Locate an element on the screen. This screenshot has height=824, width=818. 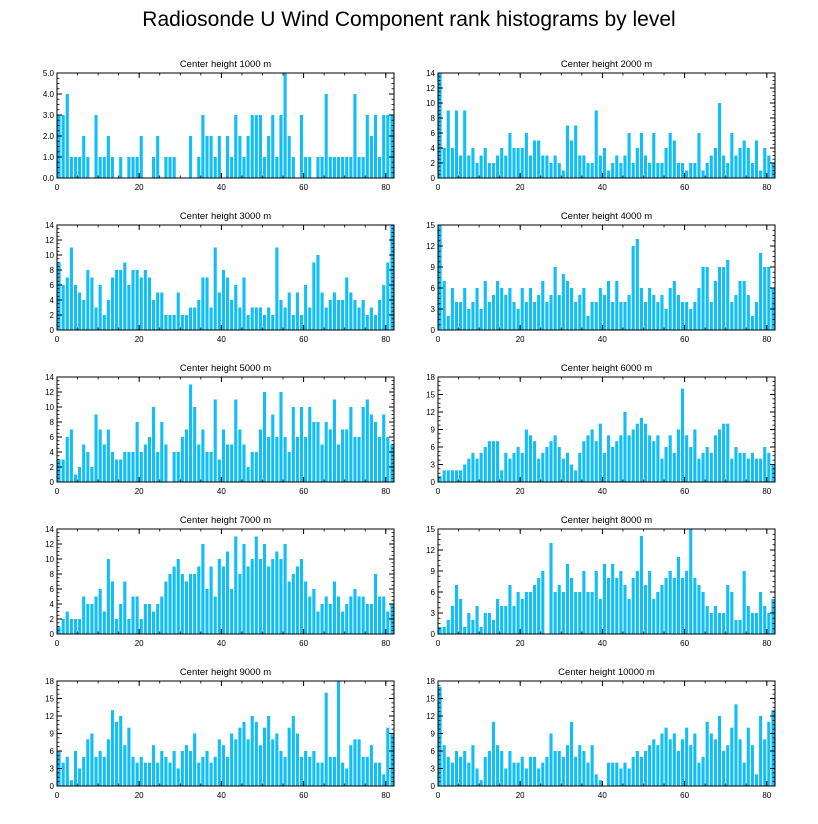
y-tick-label: 6 is located at coordinates (433, 133).